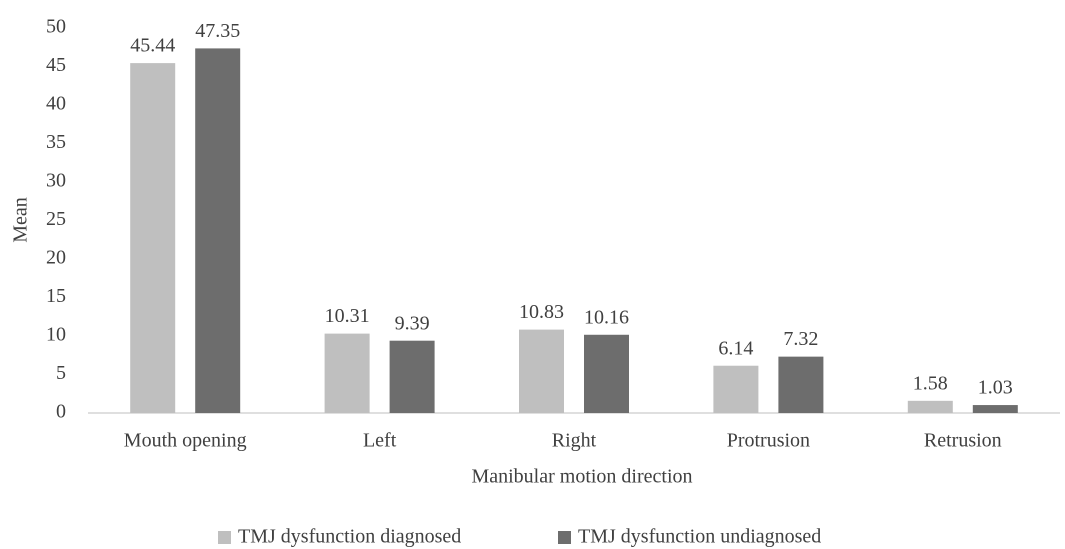  I want to click on value-label: 6.14, so click(735, 348).